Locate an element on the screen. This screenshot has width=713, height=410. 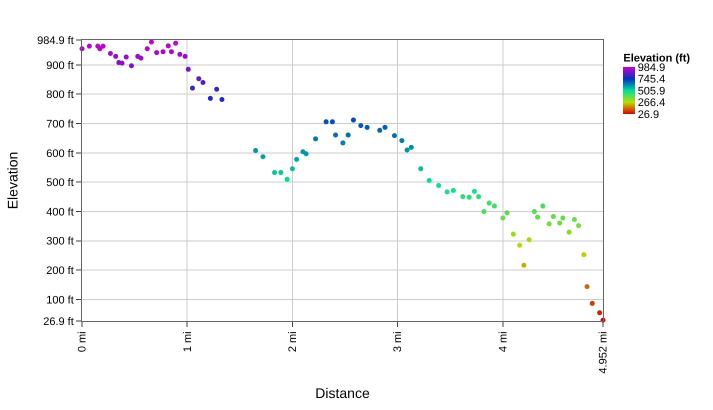
y-tick-label: 984.9 ft is located at coordinates (55, 40).